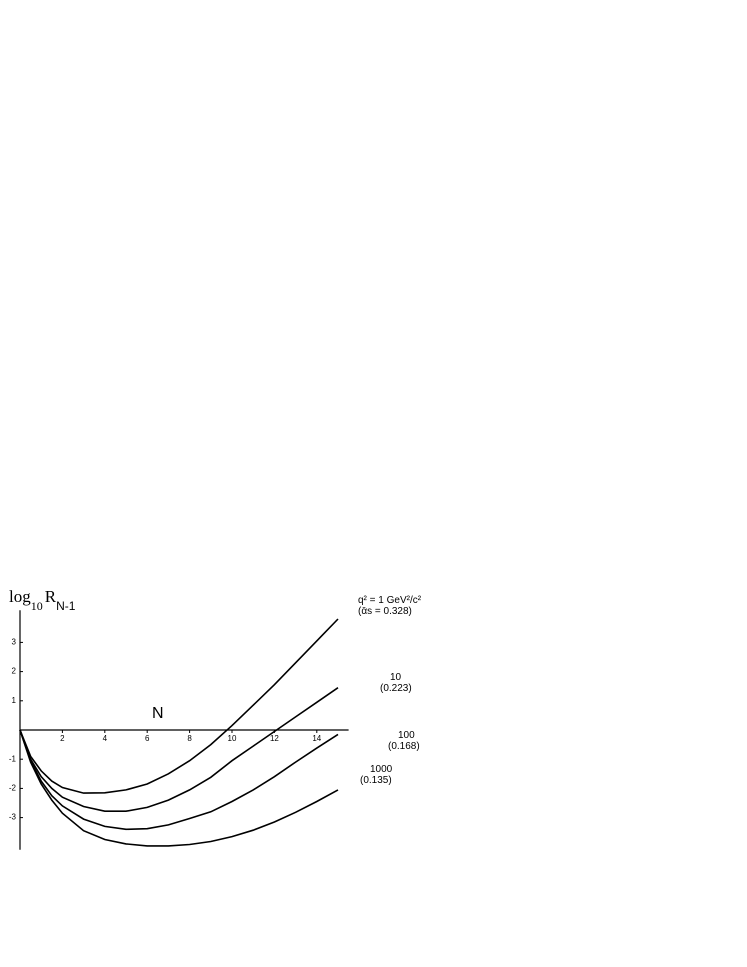  Describe the element at coordinates (390, 600) in the screenshot. I see `series-label: q² = 1 GeV²/c²` at that location.